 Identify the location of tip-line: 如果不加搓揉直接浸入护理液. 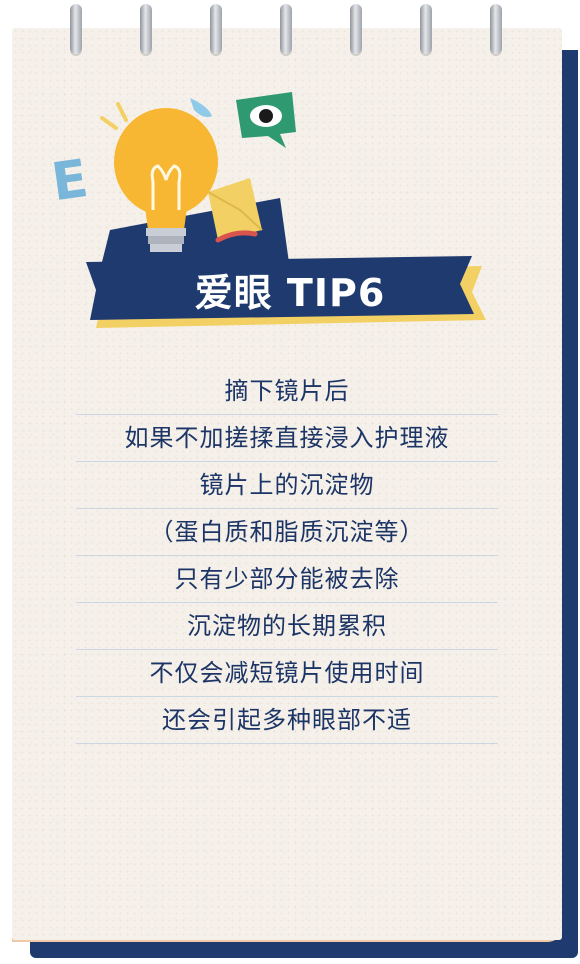
(287, 438).